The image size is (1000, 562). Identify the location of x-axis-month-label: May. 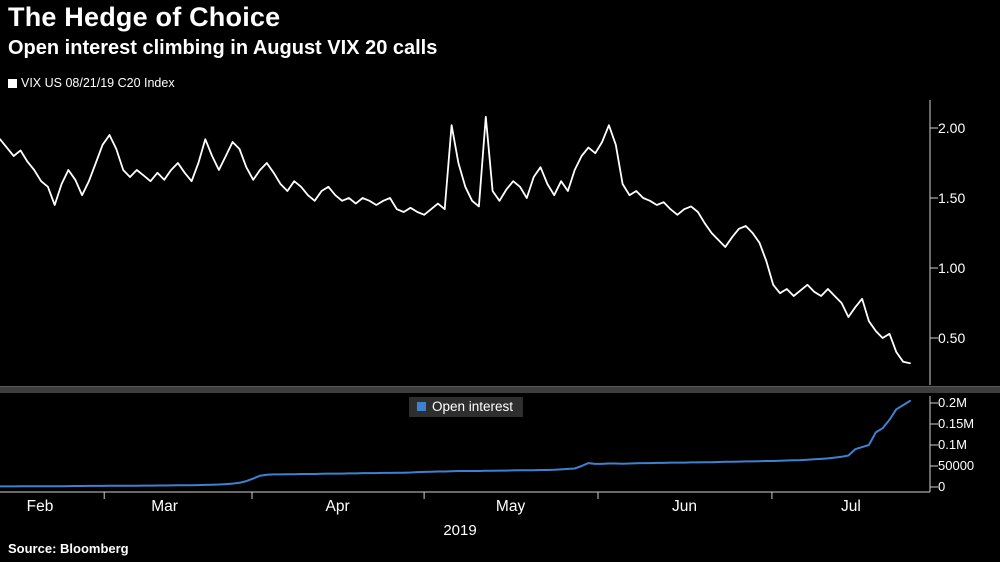
(510, 506).